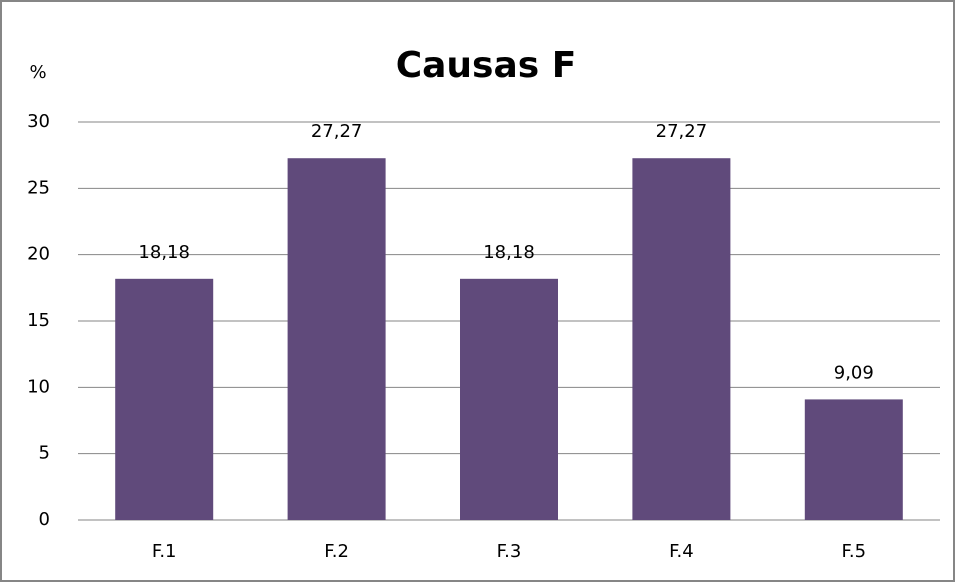 Image resolution: width=955 pixels, height=582 pixels. Describe the element at coordinates (44, 453) in the screenshot. I see `y-tick-label: 5` at that location.